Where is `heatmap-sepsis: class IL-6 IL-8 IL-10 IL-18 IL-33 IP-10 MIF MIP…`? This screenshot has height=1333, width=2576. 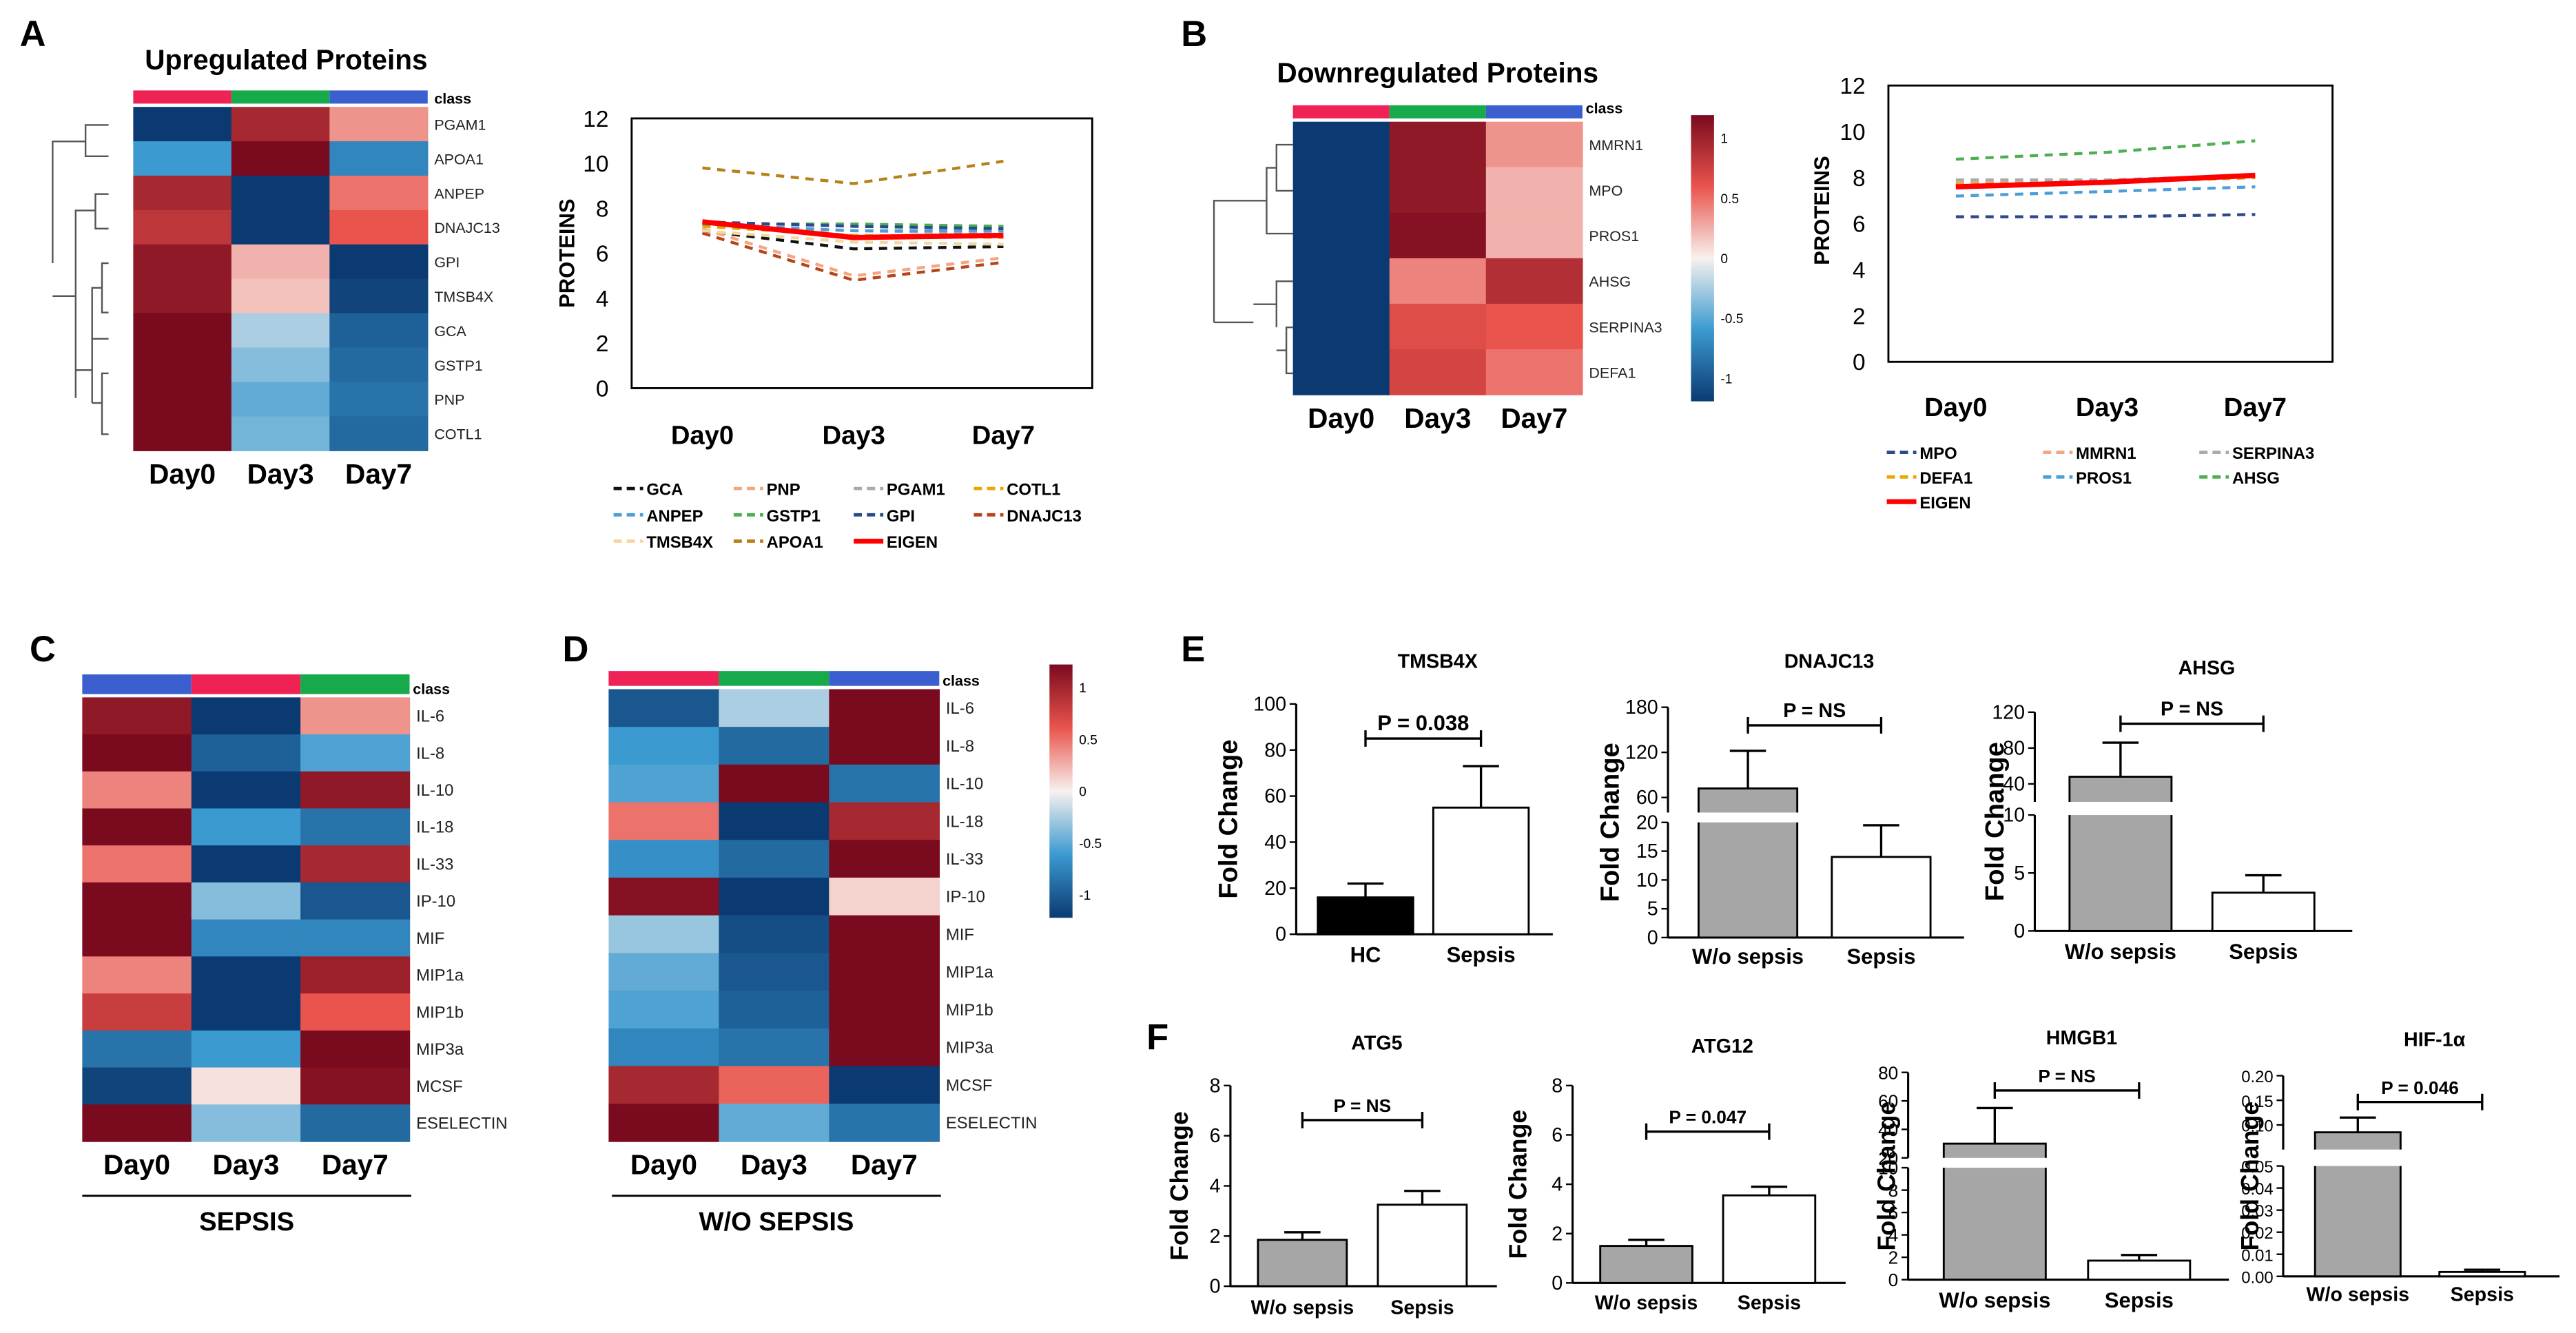
heatmap-sepsis: class IL-6 IL-8 IL-10 IL-18 IL-33 IP-10 MIF MIP… is located at coordinates (295, 955).